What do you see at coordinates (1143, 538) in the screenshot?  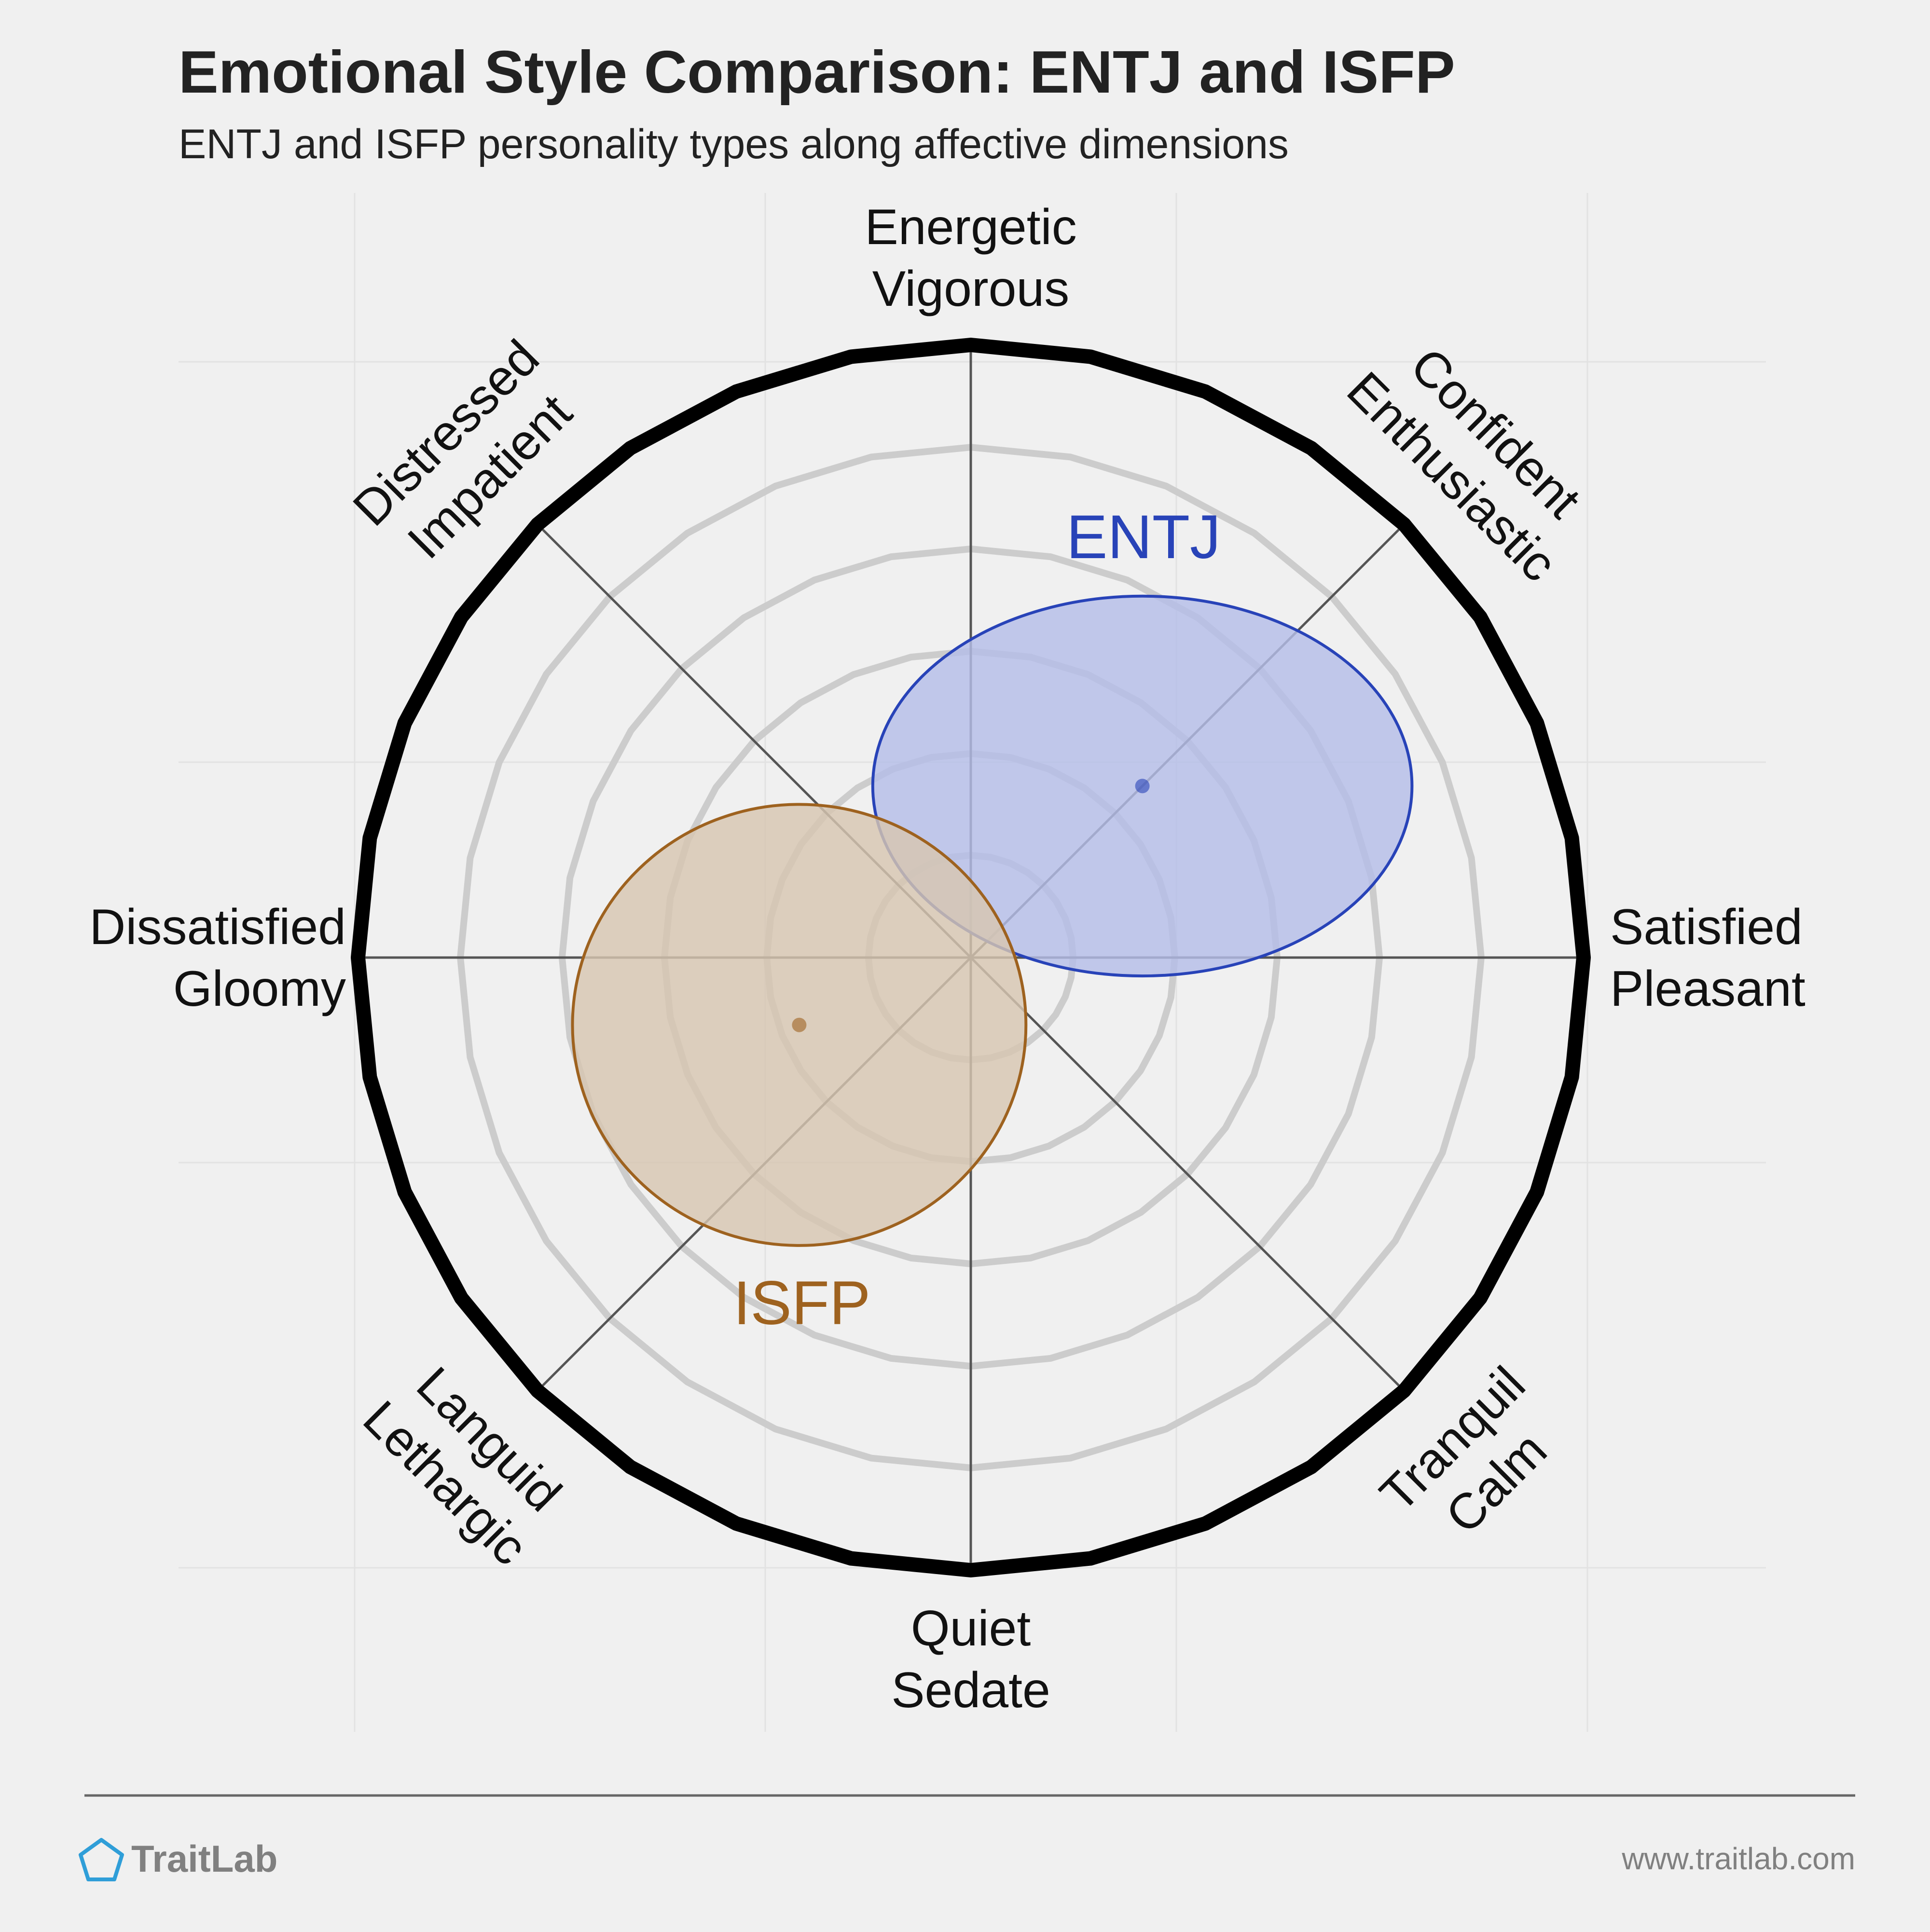 I see `entj-series-label: ENTJ` at bounding box center [1143, 538].